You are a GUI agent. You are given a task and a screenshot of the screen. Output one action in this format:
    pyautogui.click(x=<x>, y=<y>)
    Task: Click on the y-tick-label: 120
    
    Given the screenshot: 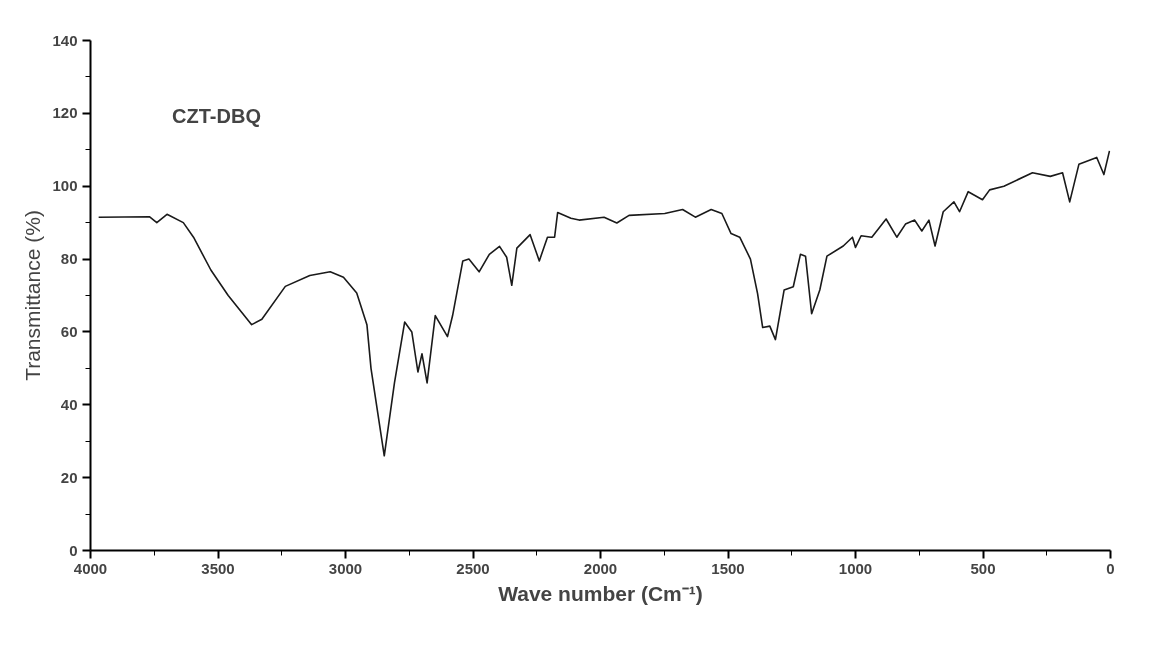 What is the action you would take?
    pyautogui.click(x=65, y=113)
    